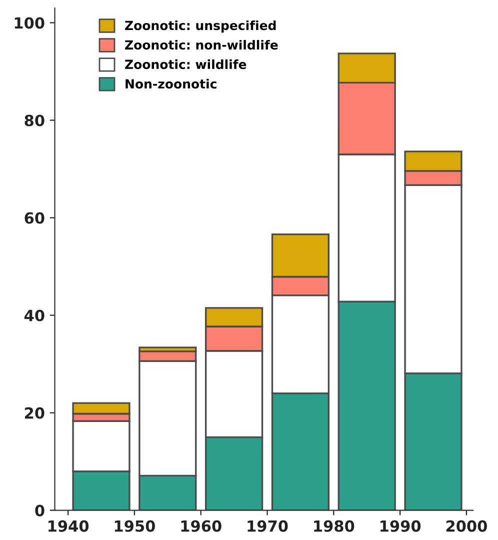  What do you see at coordinates (201, 45) in the screenshot?
I see `legend-label: Zoonotic: non-wildlife` at bounding box center [201, 45].